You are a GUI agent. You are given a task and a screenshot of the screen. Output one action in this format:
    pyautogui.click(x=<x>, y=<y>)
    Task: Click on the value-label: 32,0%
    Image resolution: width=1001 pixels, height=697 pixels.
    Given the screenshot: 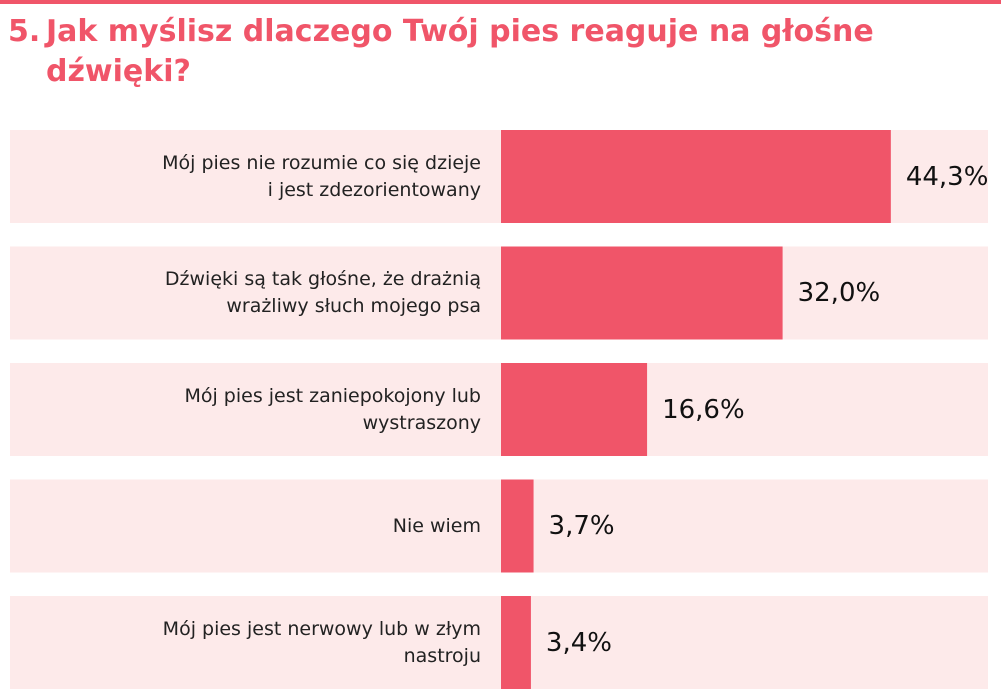 What is the action you would take?
    pyautogui.click(x=839, y=293)
    